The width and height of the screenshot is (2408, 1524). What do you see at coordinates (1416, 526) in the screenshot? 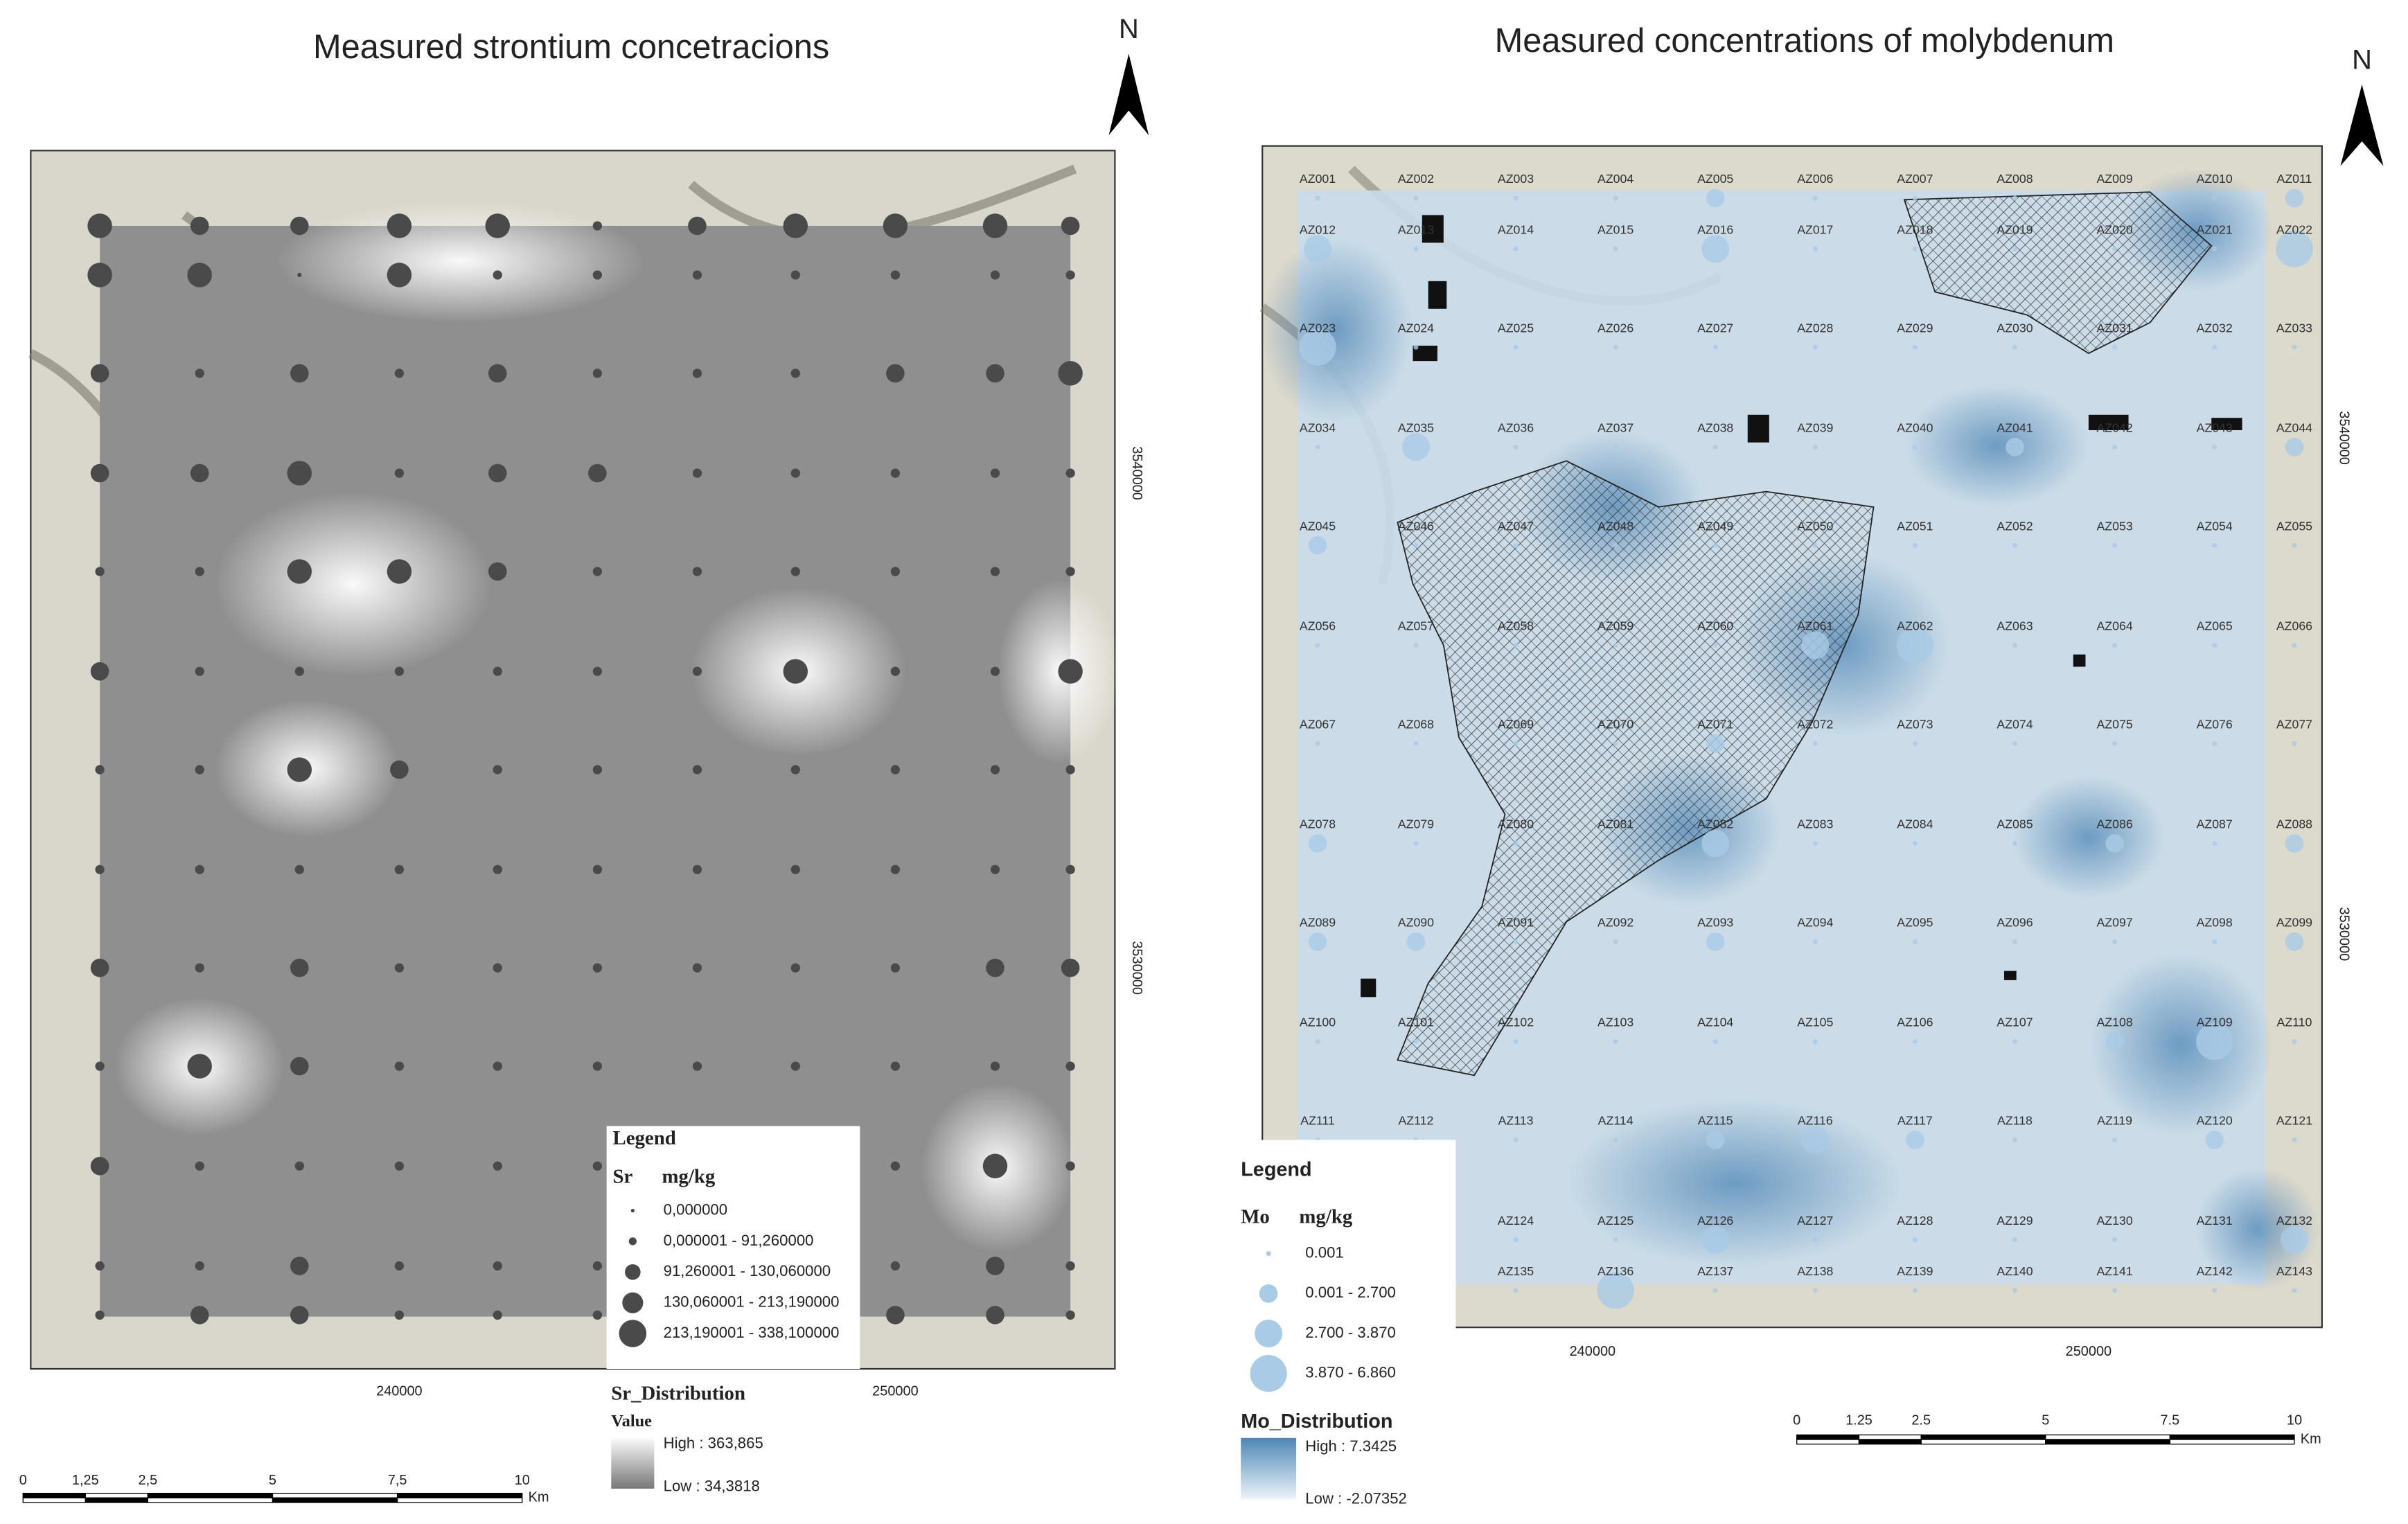
I see `station-label: AZ046` at bounding box center [1416, 526].